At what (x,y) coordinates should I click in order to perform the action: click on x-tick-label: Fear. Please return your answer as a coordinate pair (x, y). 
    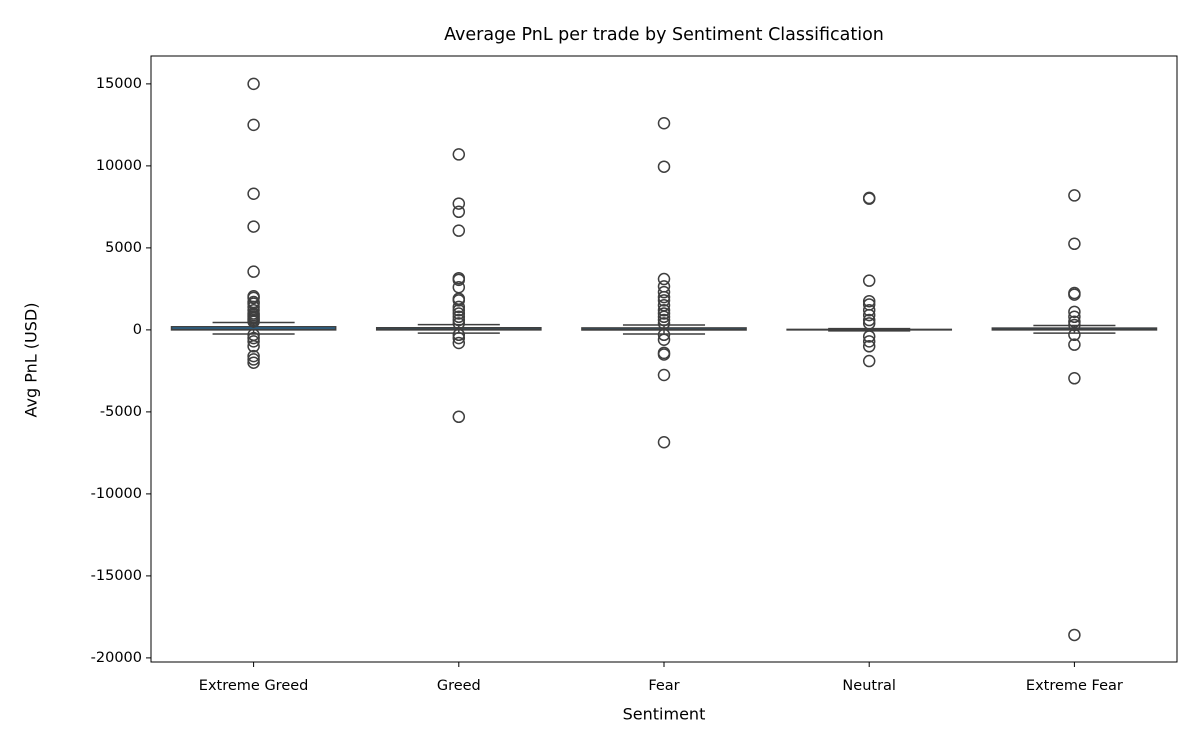
    Looking at the image, I should click on (663, 686).